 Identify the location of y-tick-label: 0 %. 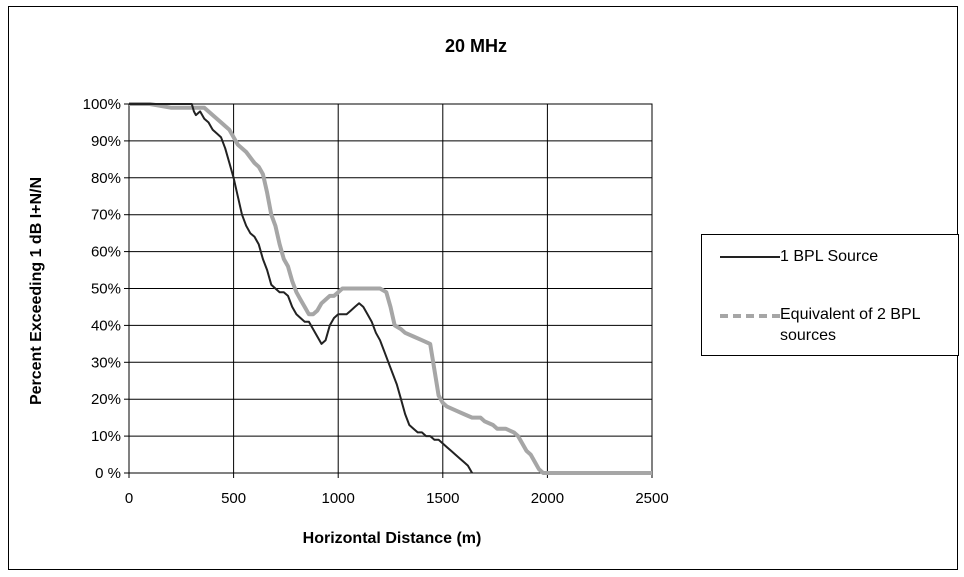
(108, 473).